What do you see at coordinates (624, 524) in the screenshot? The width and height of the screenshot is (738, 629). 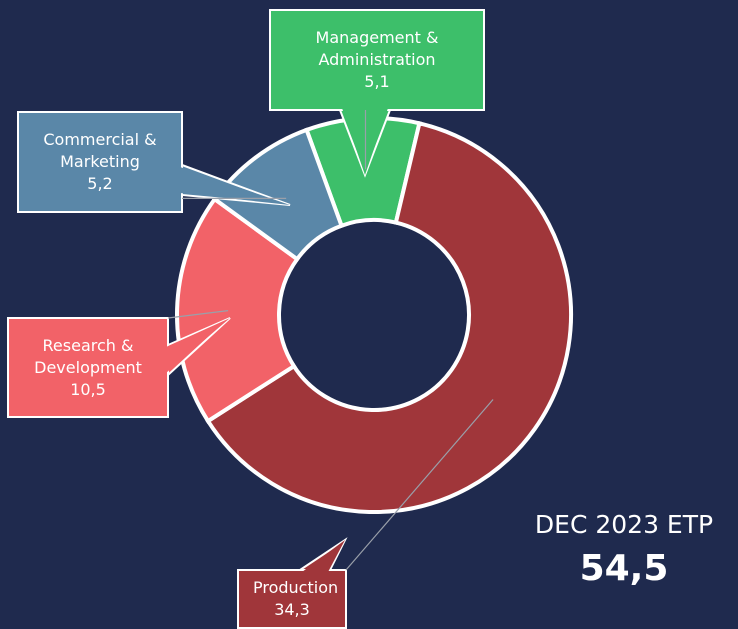 I see `total-caption: DEC 2023 ETP` at bounding box center [624, 524].